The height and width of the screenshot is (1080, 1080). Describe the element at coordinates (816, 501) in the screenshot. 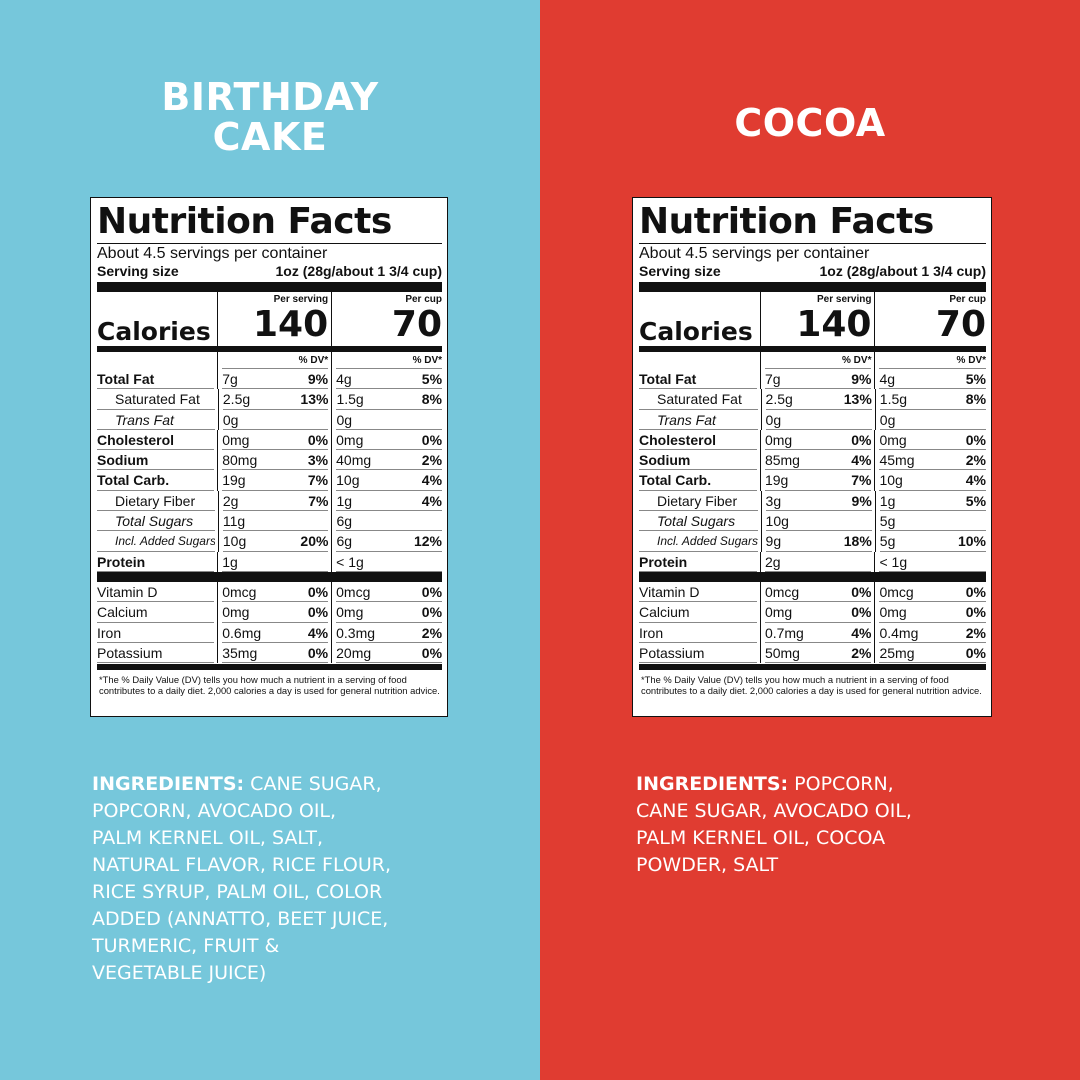

I see `per-serving-cell: 3g 9%` at that location.